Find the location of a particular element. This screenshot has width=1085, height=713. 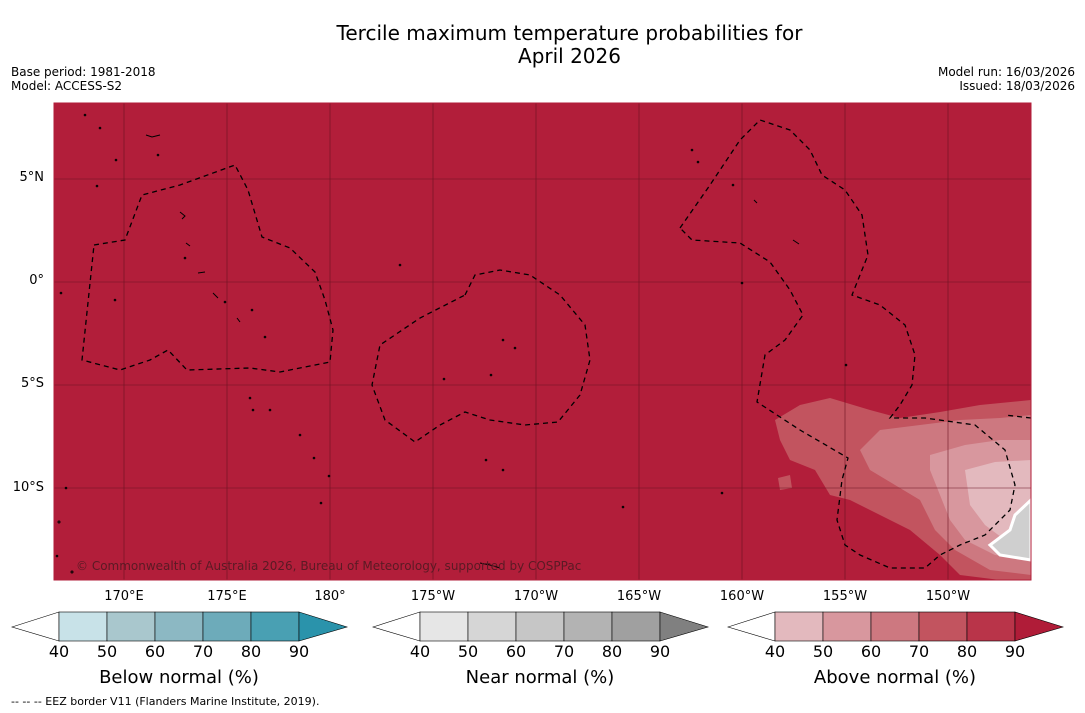

near-swatch-over is located at coordinates (684, 626).